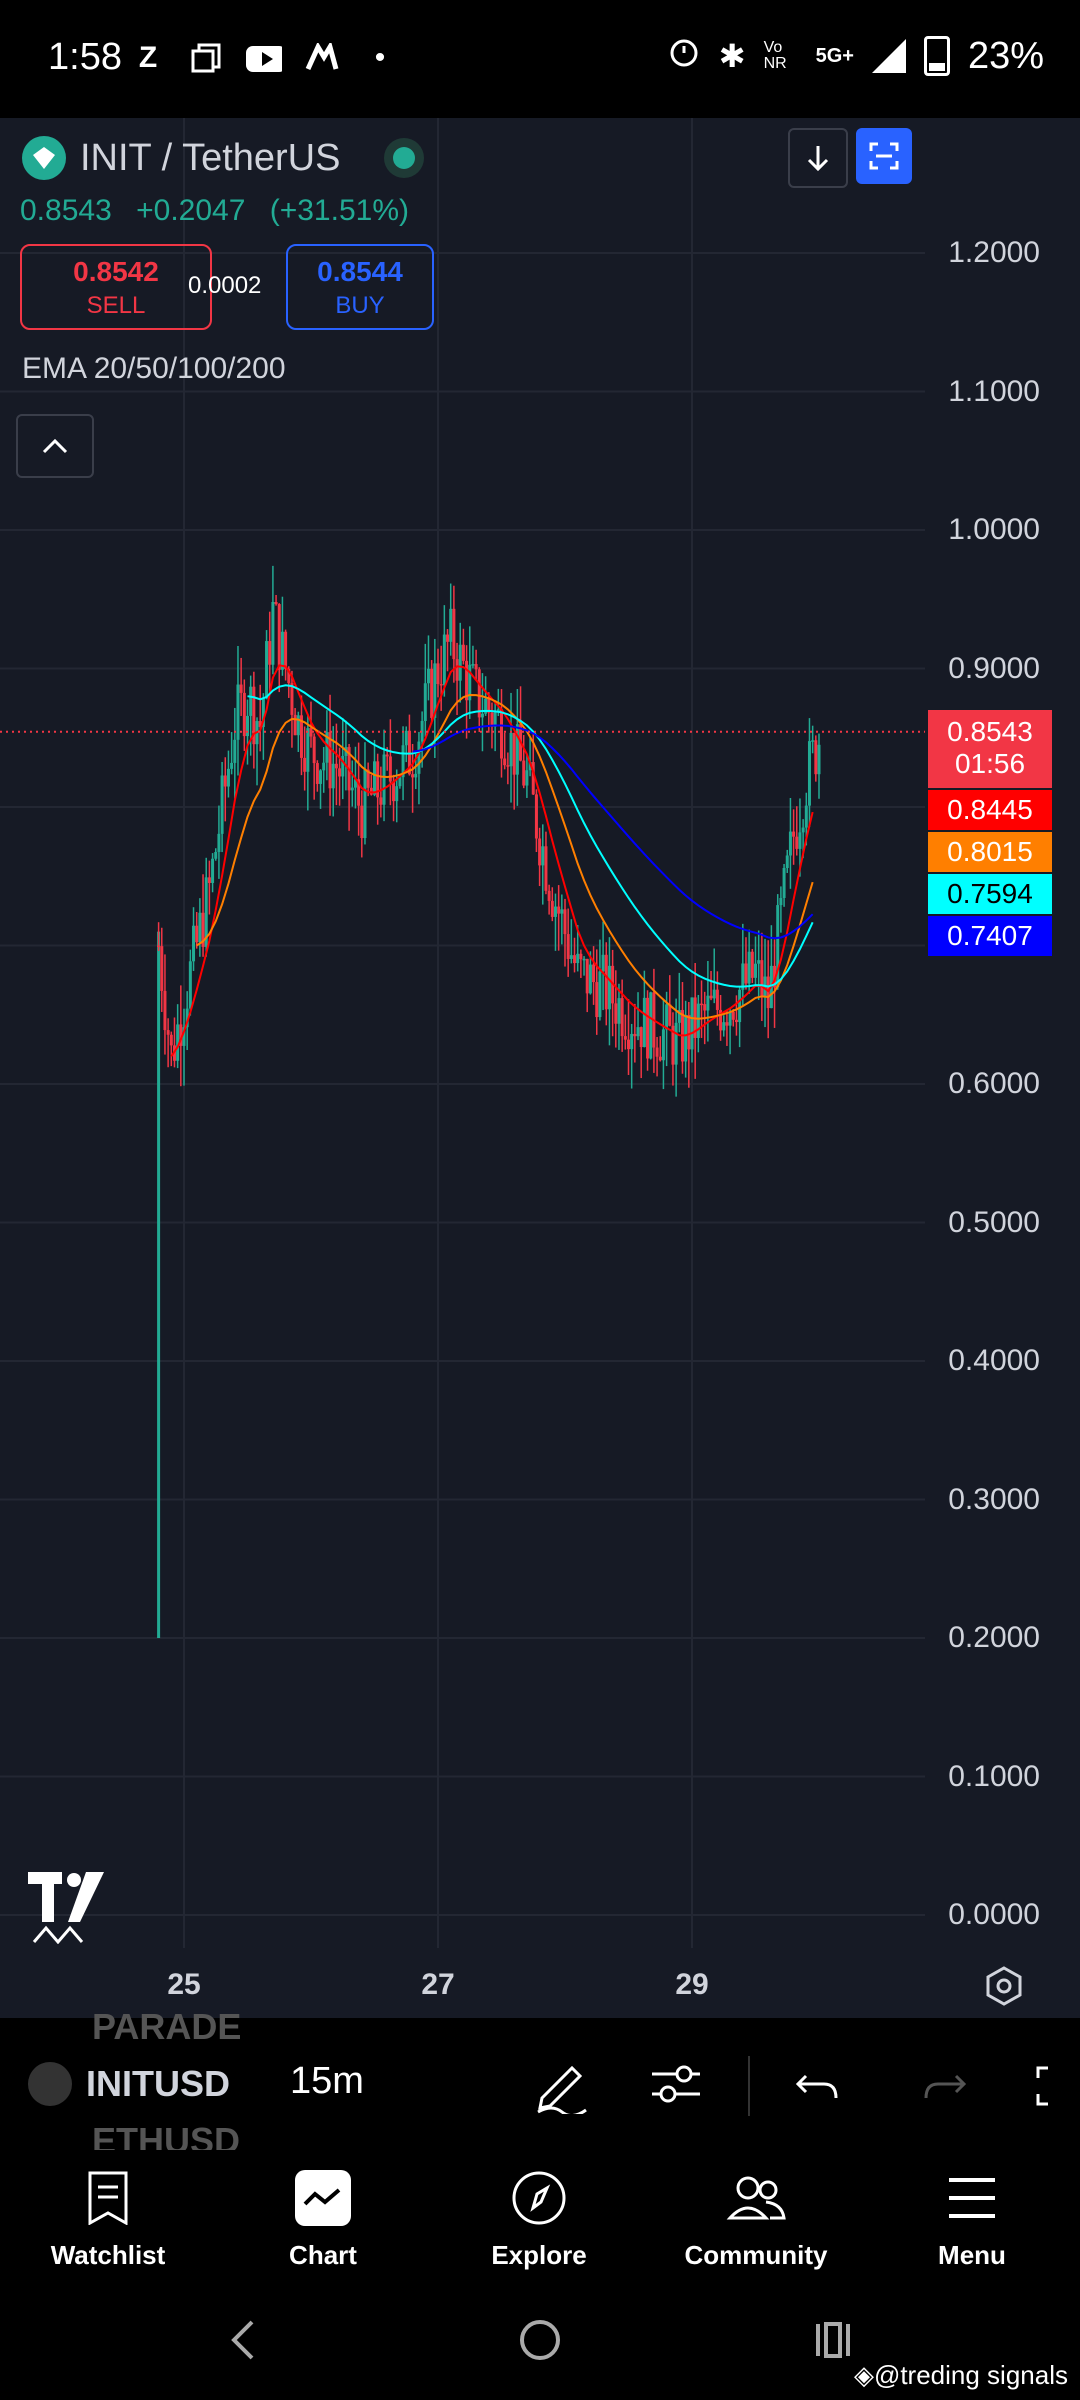  Describe the element at coordinates (129, 2084) in the screenshot. I see `symbol-selector: INITUSD` at that location.